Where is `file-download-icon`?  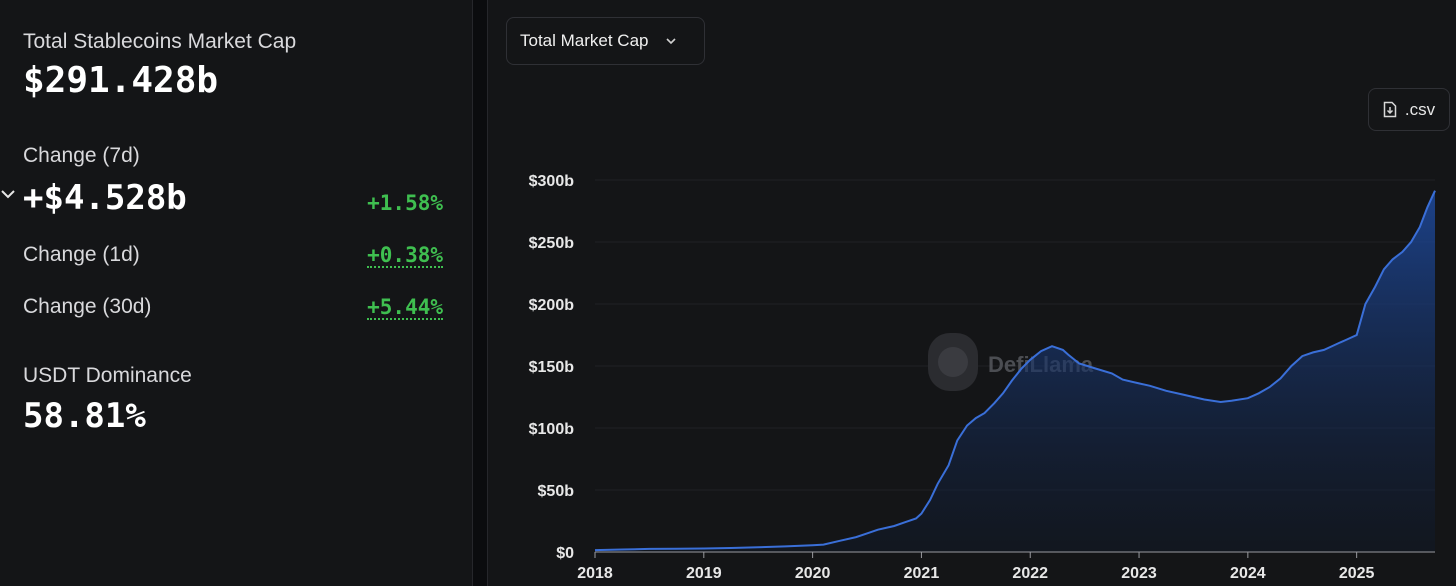 file-download-icon is located at coordinates (1390, 109).